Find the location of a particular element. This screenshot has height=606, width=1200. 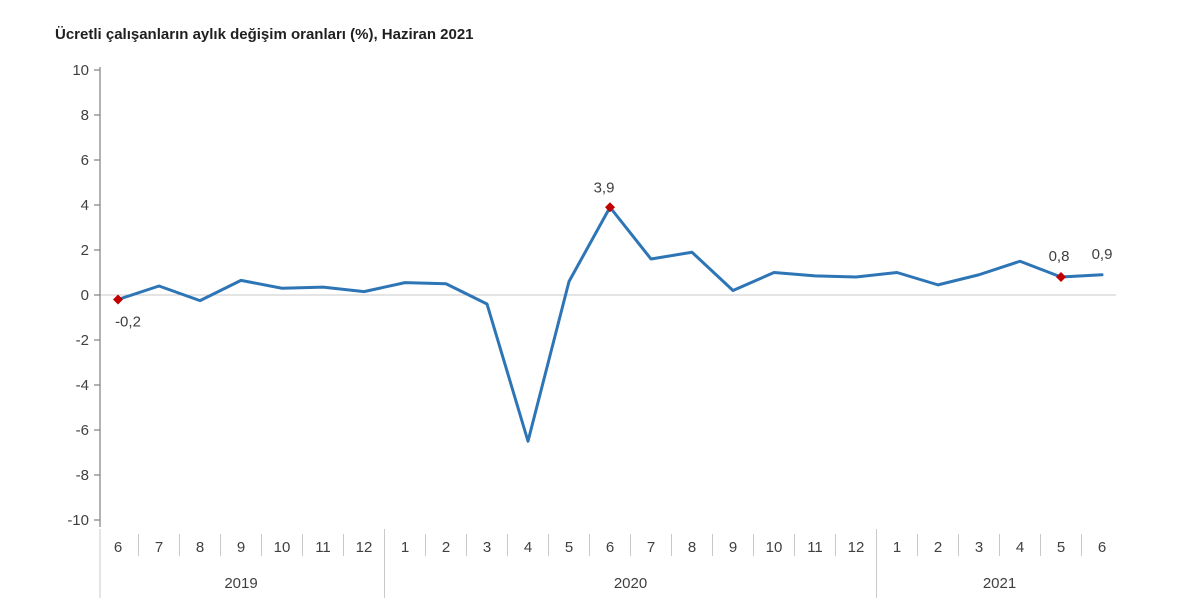

year-label: 2021 is located at coordinates (999, 583).